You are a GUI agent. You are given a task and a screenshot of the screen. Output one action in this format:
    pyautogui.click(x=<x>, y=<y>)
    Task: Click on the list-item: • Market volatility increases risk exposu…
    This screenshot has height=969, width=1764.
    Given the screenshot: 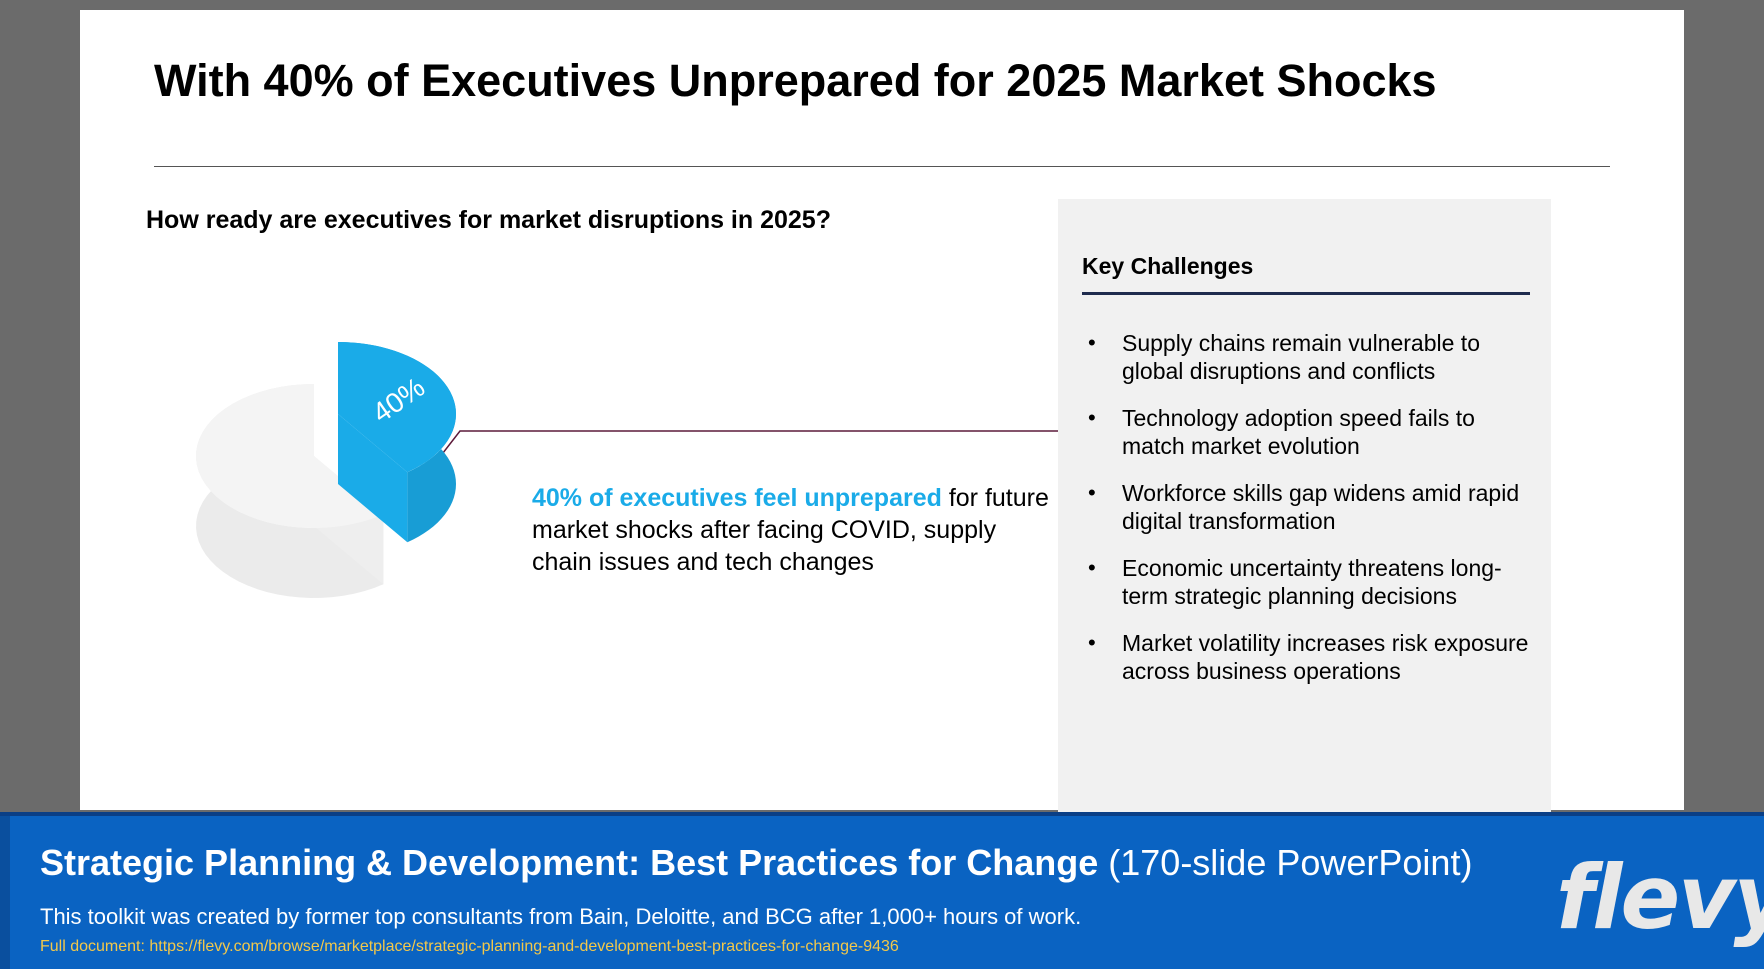 What is the action you would take?
    pyautogui.click(x=1307, y=657)
    